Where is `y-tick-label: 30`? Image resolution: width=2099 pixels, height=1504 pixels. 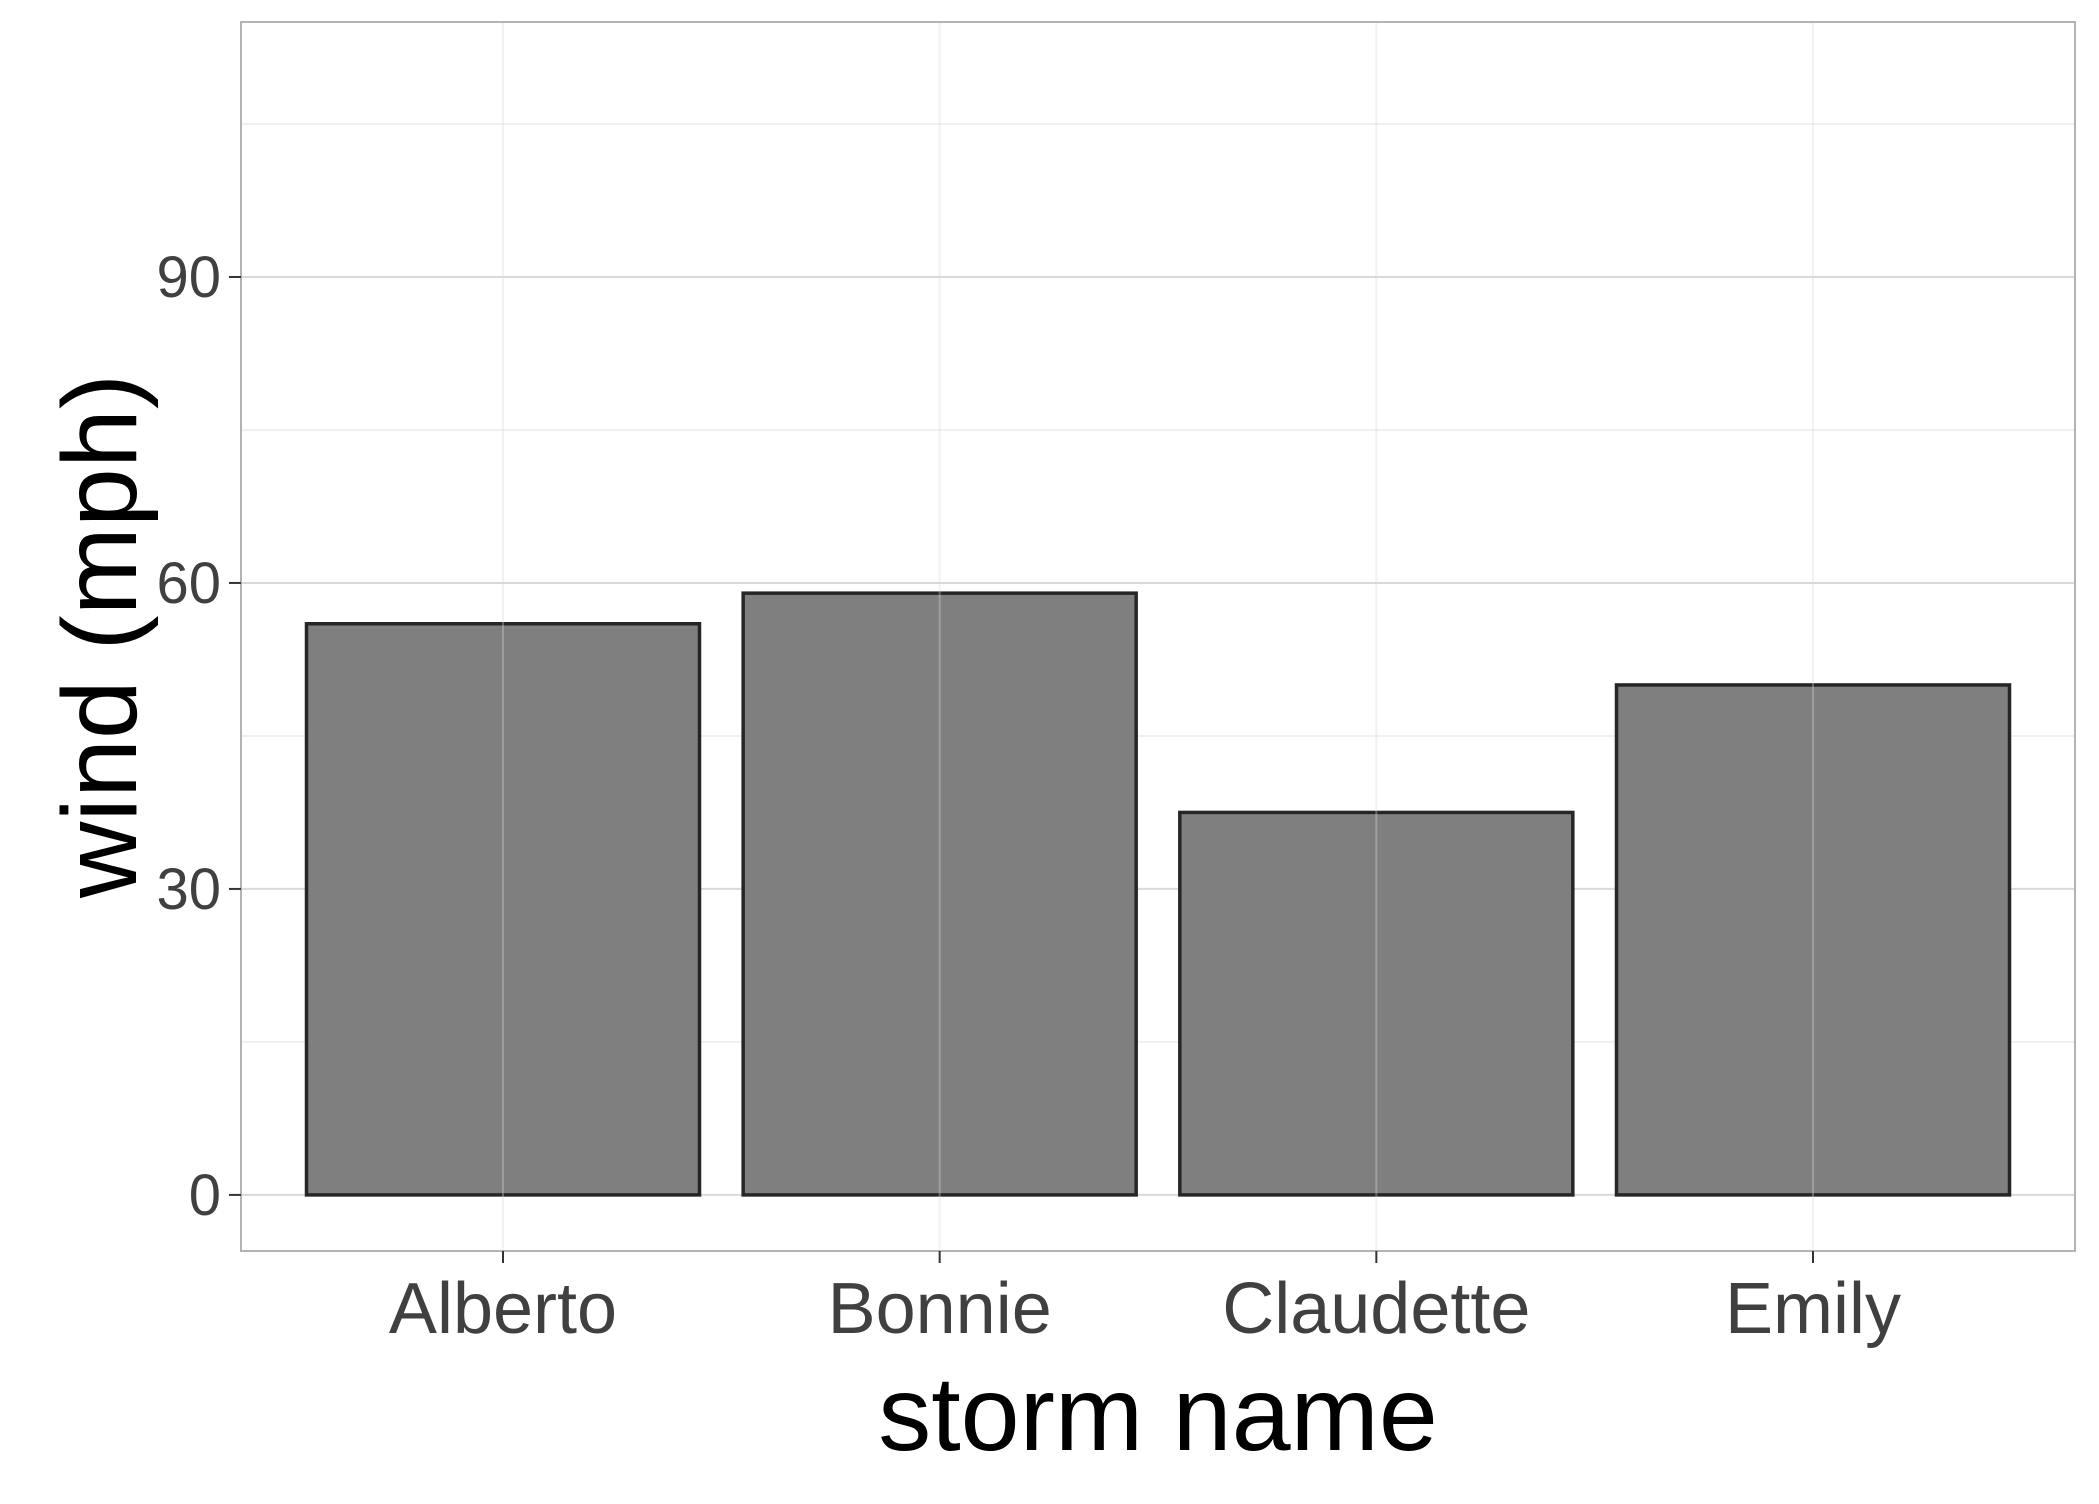
y-tick-label: 30 is located at coordinates (188, 889).